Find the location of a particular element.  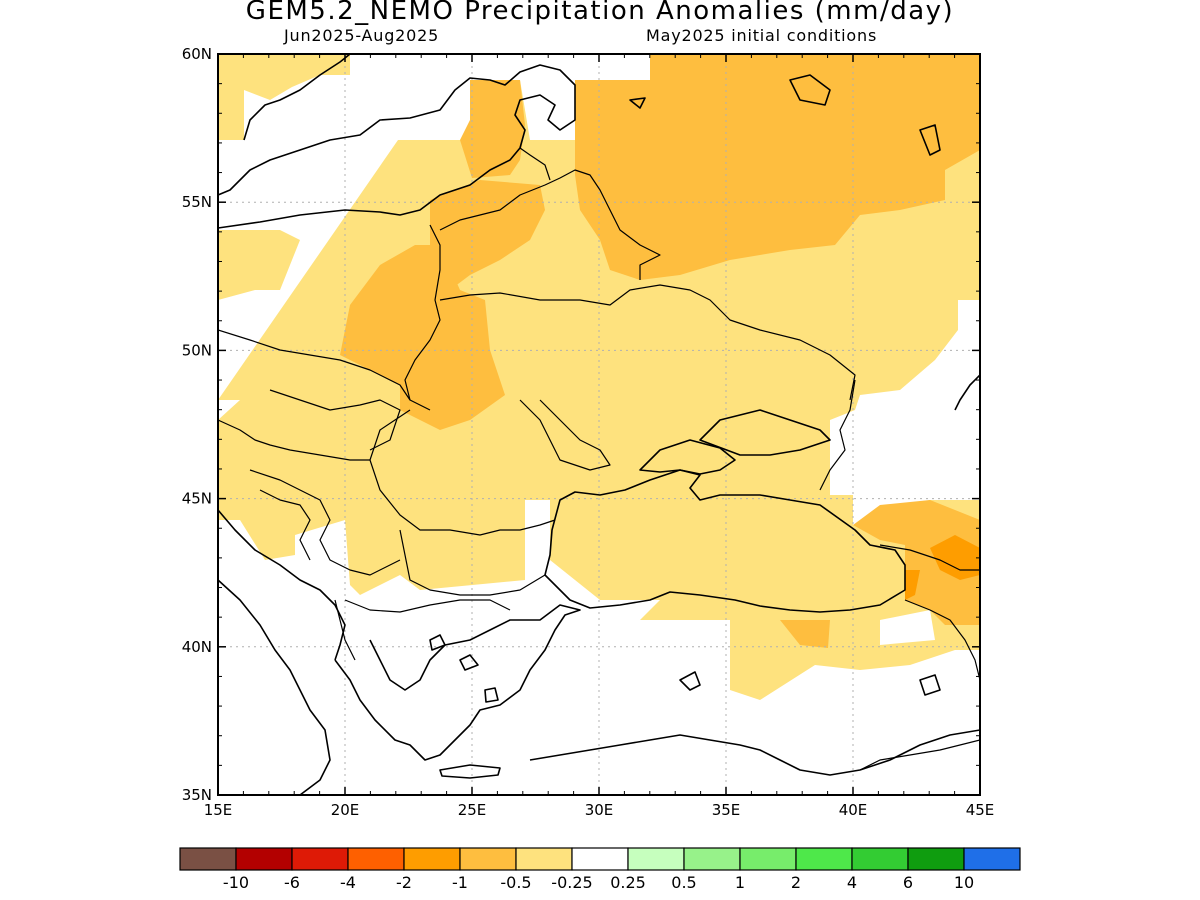

anomaly-region-scandinavia is located at coordinates (284, 97).